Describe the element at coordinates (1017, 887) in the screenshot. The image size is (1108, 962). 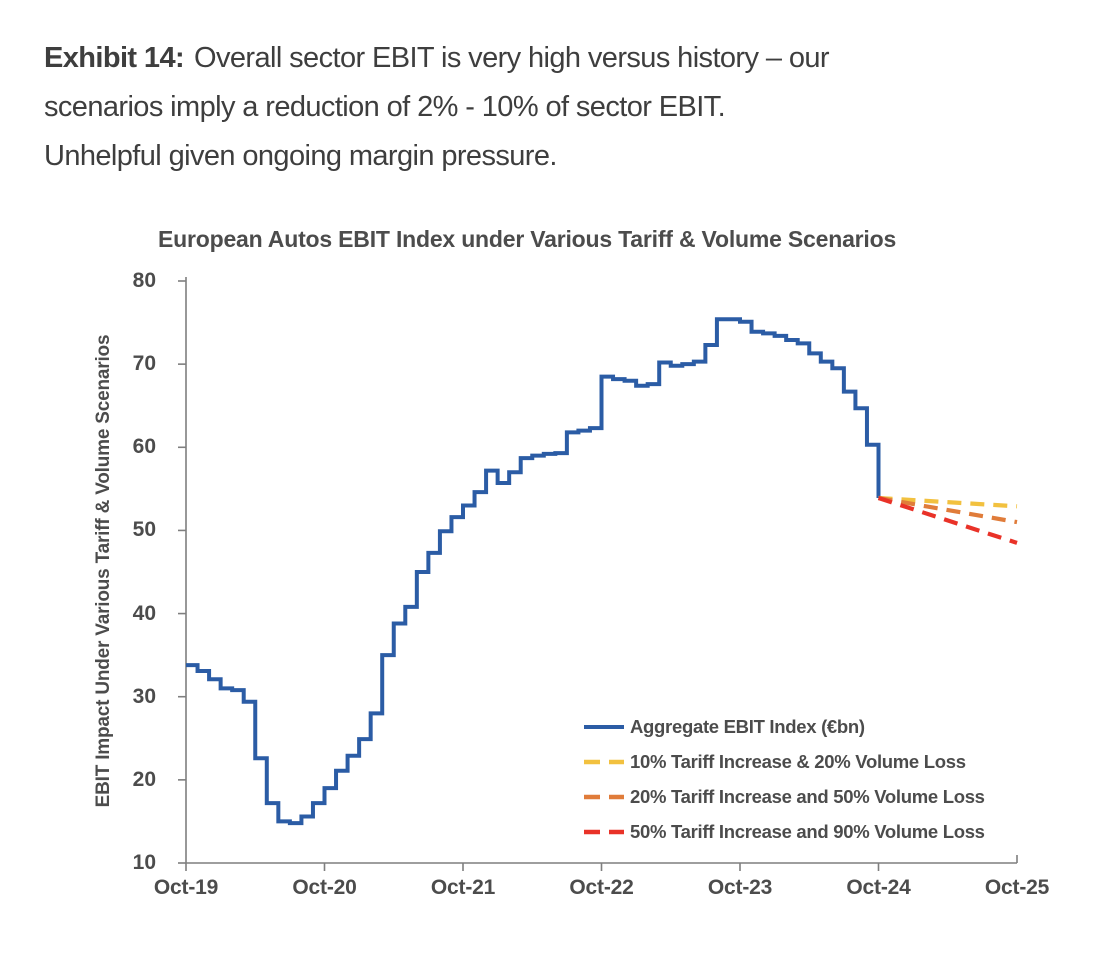
I see `x-tick-label-6: Oct-25` at that location.